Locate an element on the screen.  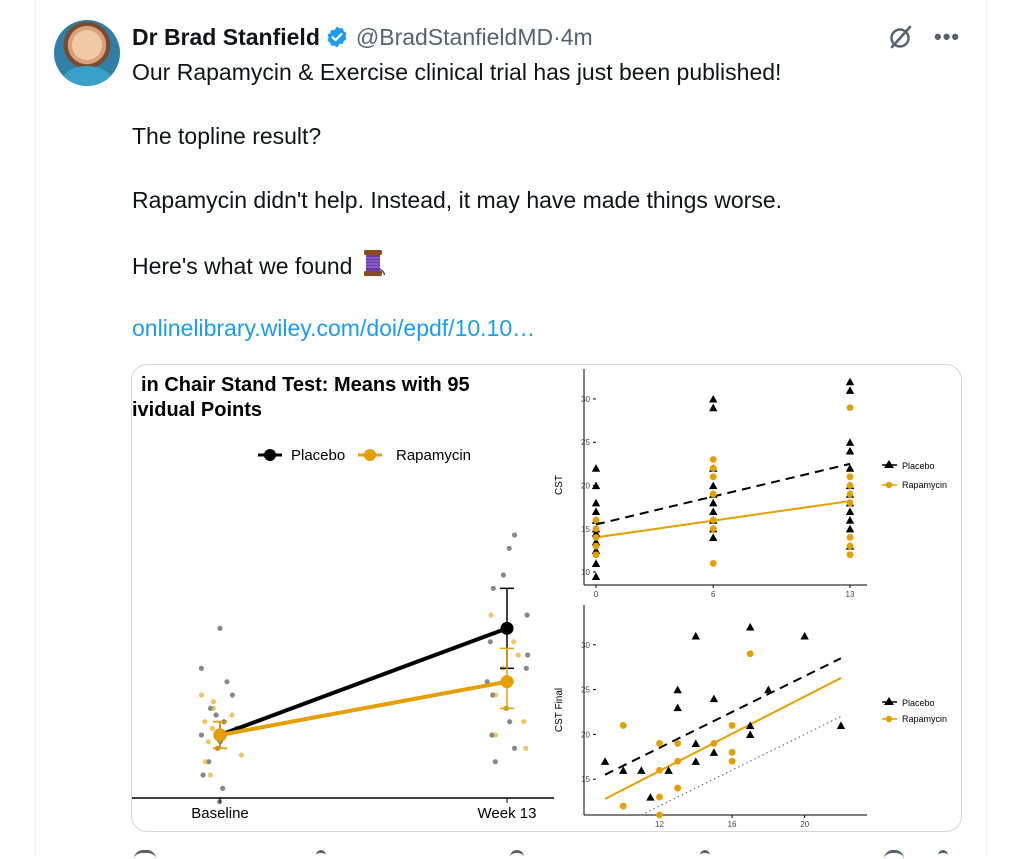
tweet-header: Dr Brad Stanfield @BradStanfieldMD · 4m is located at coordinates (362, 37).